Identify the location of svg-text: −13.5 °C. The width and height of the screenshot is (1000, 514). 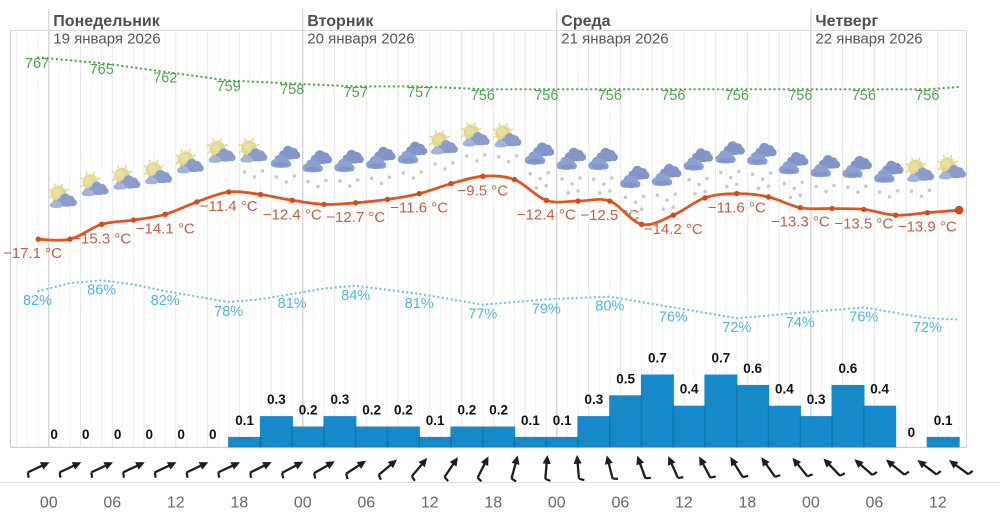
(863, 223).